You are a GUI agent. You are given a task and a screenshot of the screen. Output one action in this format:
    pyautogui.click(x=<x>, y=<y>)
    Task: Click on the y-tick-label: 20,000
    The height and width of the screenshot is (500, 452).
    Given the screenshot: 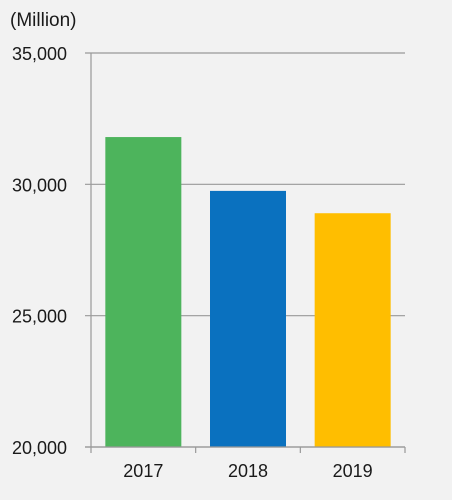 What is the action you would take?
    pyautogui.click(x=39, y=448)
    